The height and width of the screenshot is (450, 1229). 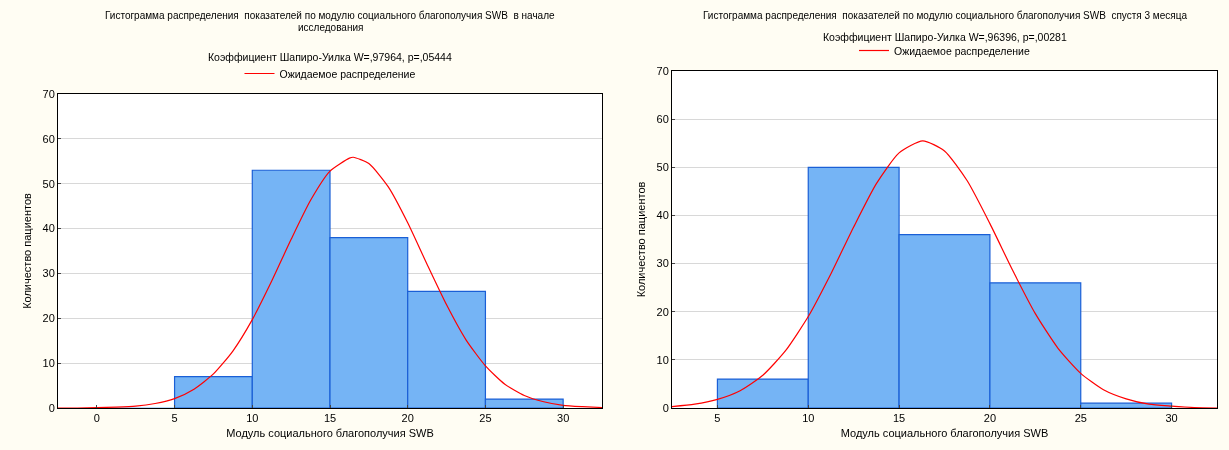 I want to click on x-tick-label: 0, so click(x=96, y=418).